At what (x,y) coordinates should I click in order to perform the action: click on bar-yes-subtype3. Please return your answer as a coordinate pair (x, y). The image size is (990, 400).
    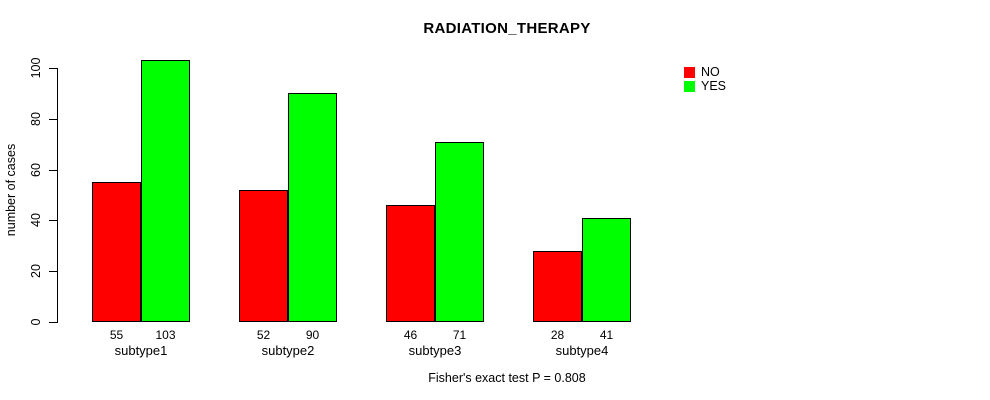
    Looking at the image, I should click on (459, 232).